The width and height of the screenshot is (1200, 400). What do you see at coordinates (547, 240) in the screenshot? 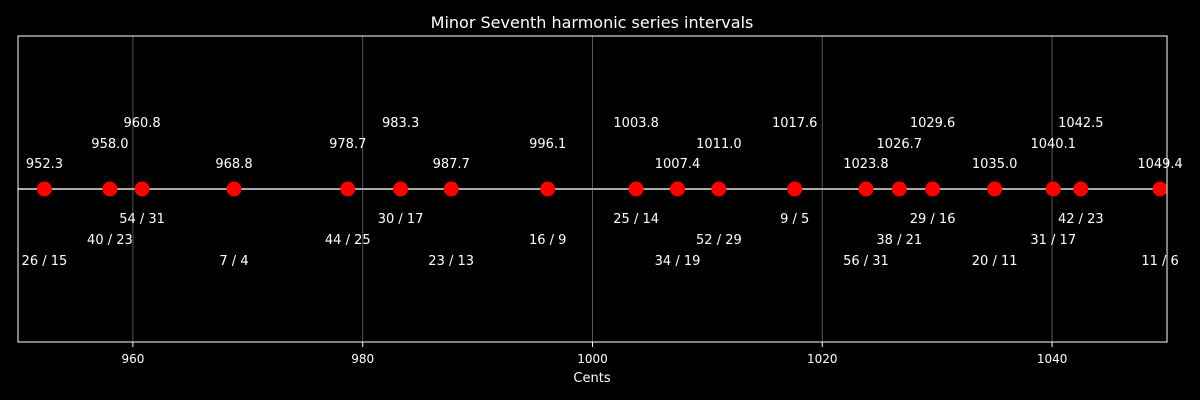
I see `ratio-label: 16 / 9` at bounding box center [547, 240].